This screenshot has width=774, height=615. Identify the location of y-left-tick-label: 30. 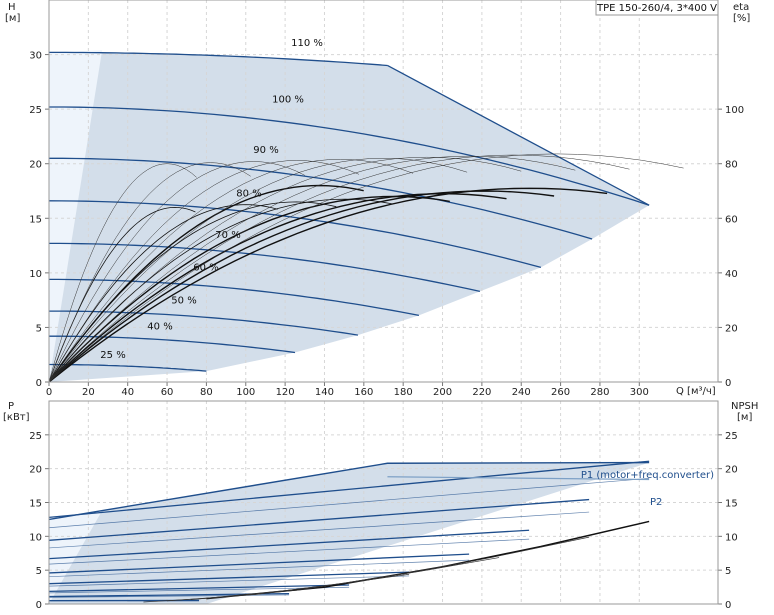
(35, 56).